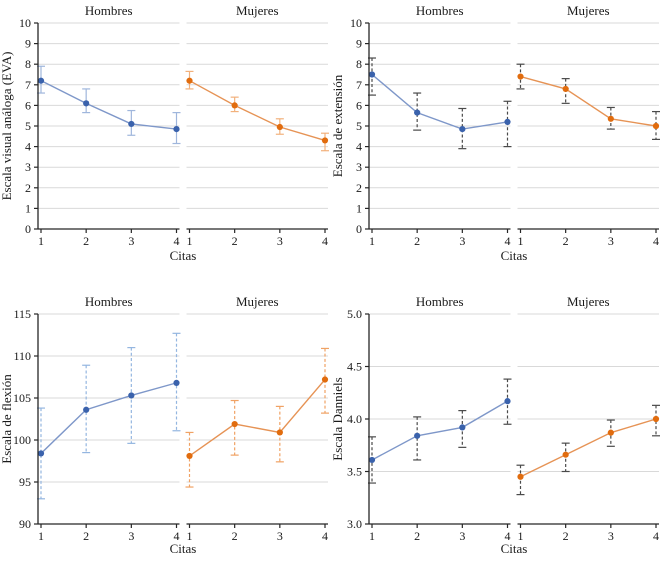  What do you see at coordinates (25, 524) in the screenshot?
I see `y-tick-label: 90` at bounding box center [25, 524].